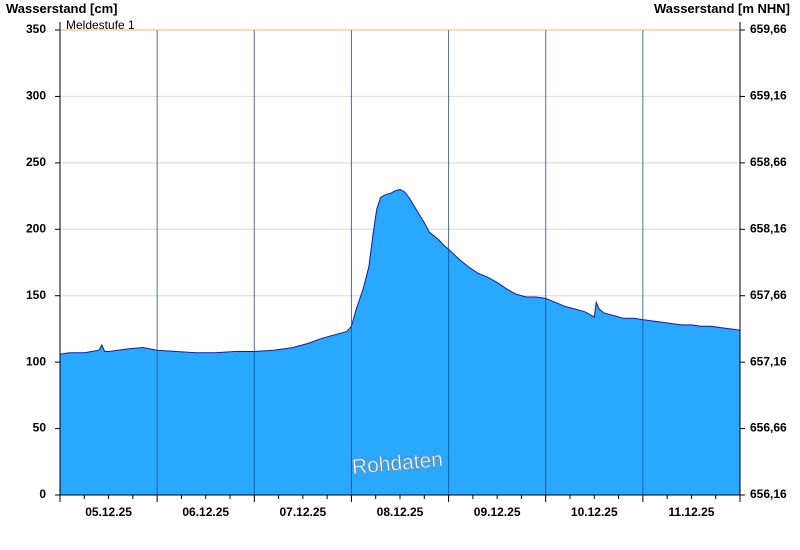 The width and height of the screenshot is (800, 550). What do you see at coordinates (302, 512) in the screenshot?
I see `x-tick-label: 07.12.25` at bounding box center [302, 512].